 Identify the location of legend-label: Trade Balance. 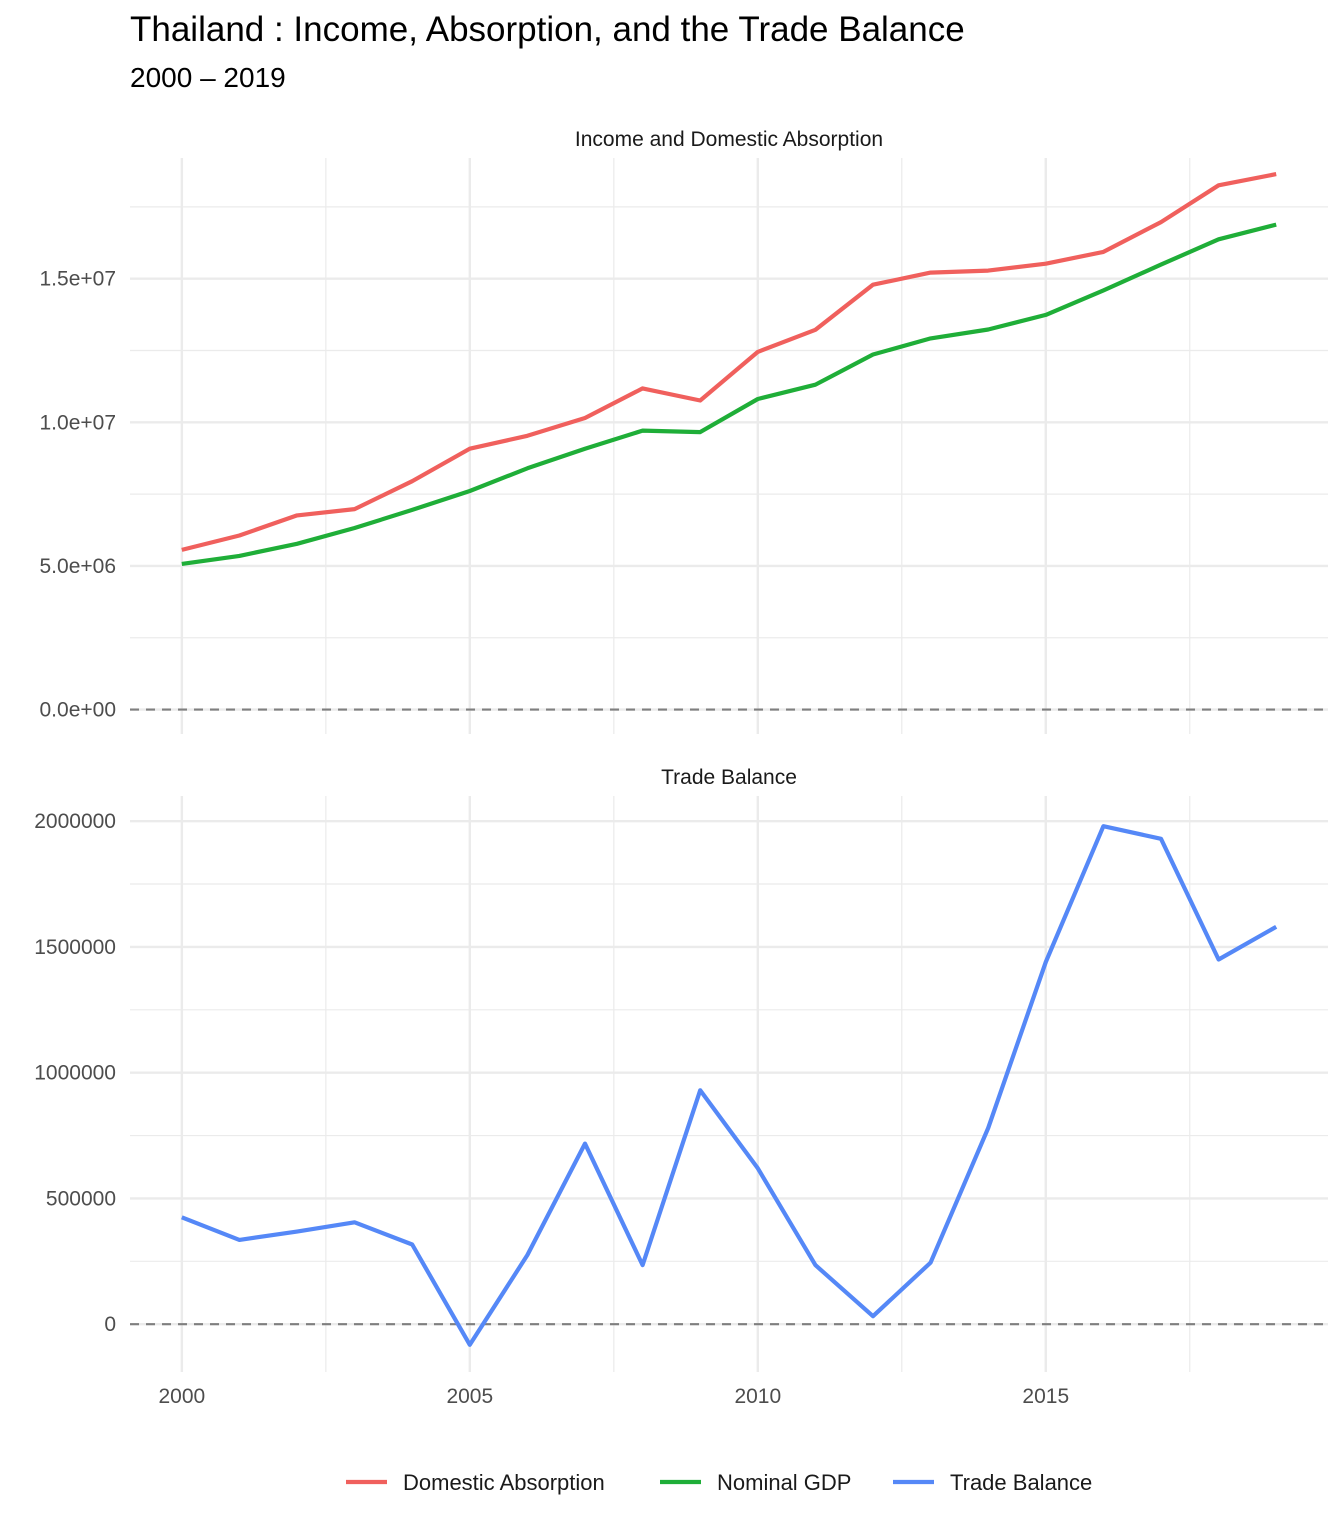
(1021, 1482).